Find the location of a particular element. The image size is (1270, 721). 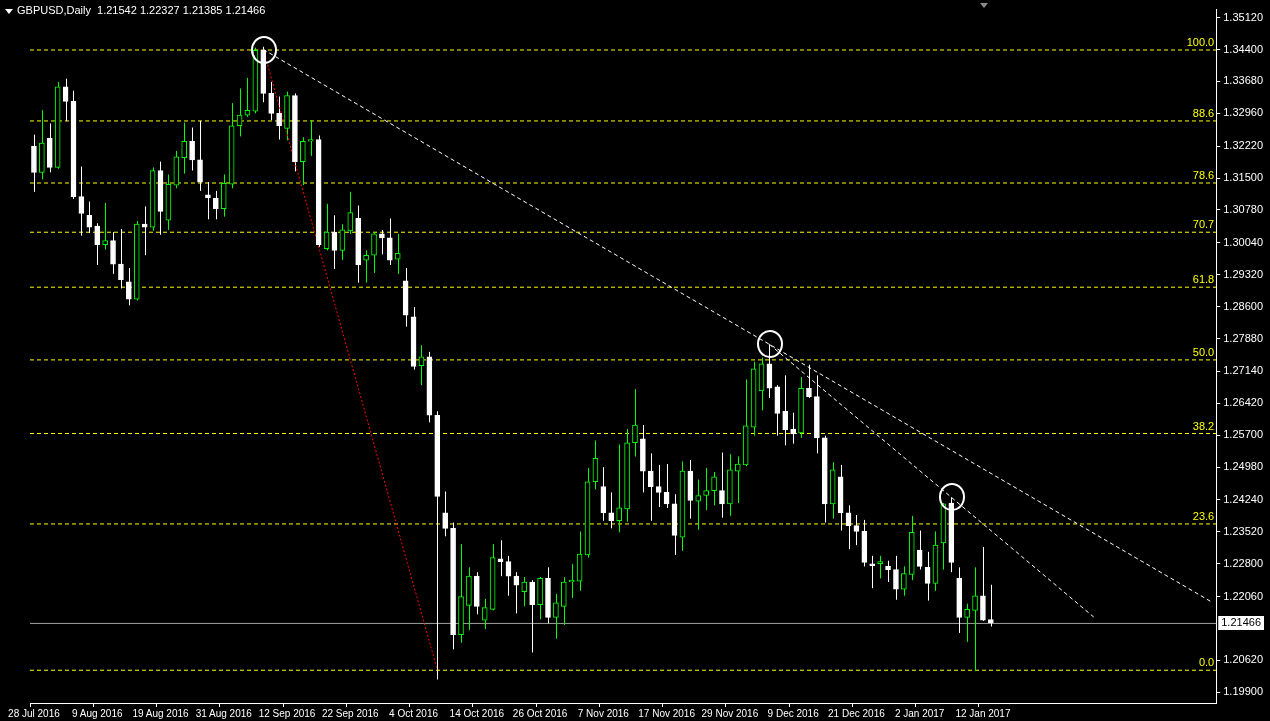

annotation: 23.6 is located at coordinates (1203, 515).